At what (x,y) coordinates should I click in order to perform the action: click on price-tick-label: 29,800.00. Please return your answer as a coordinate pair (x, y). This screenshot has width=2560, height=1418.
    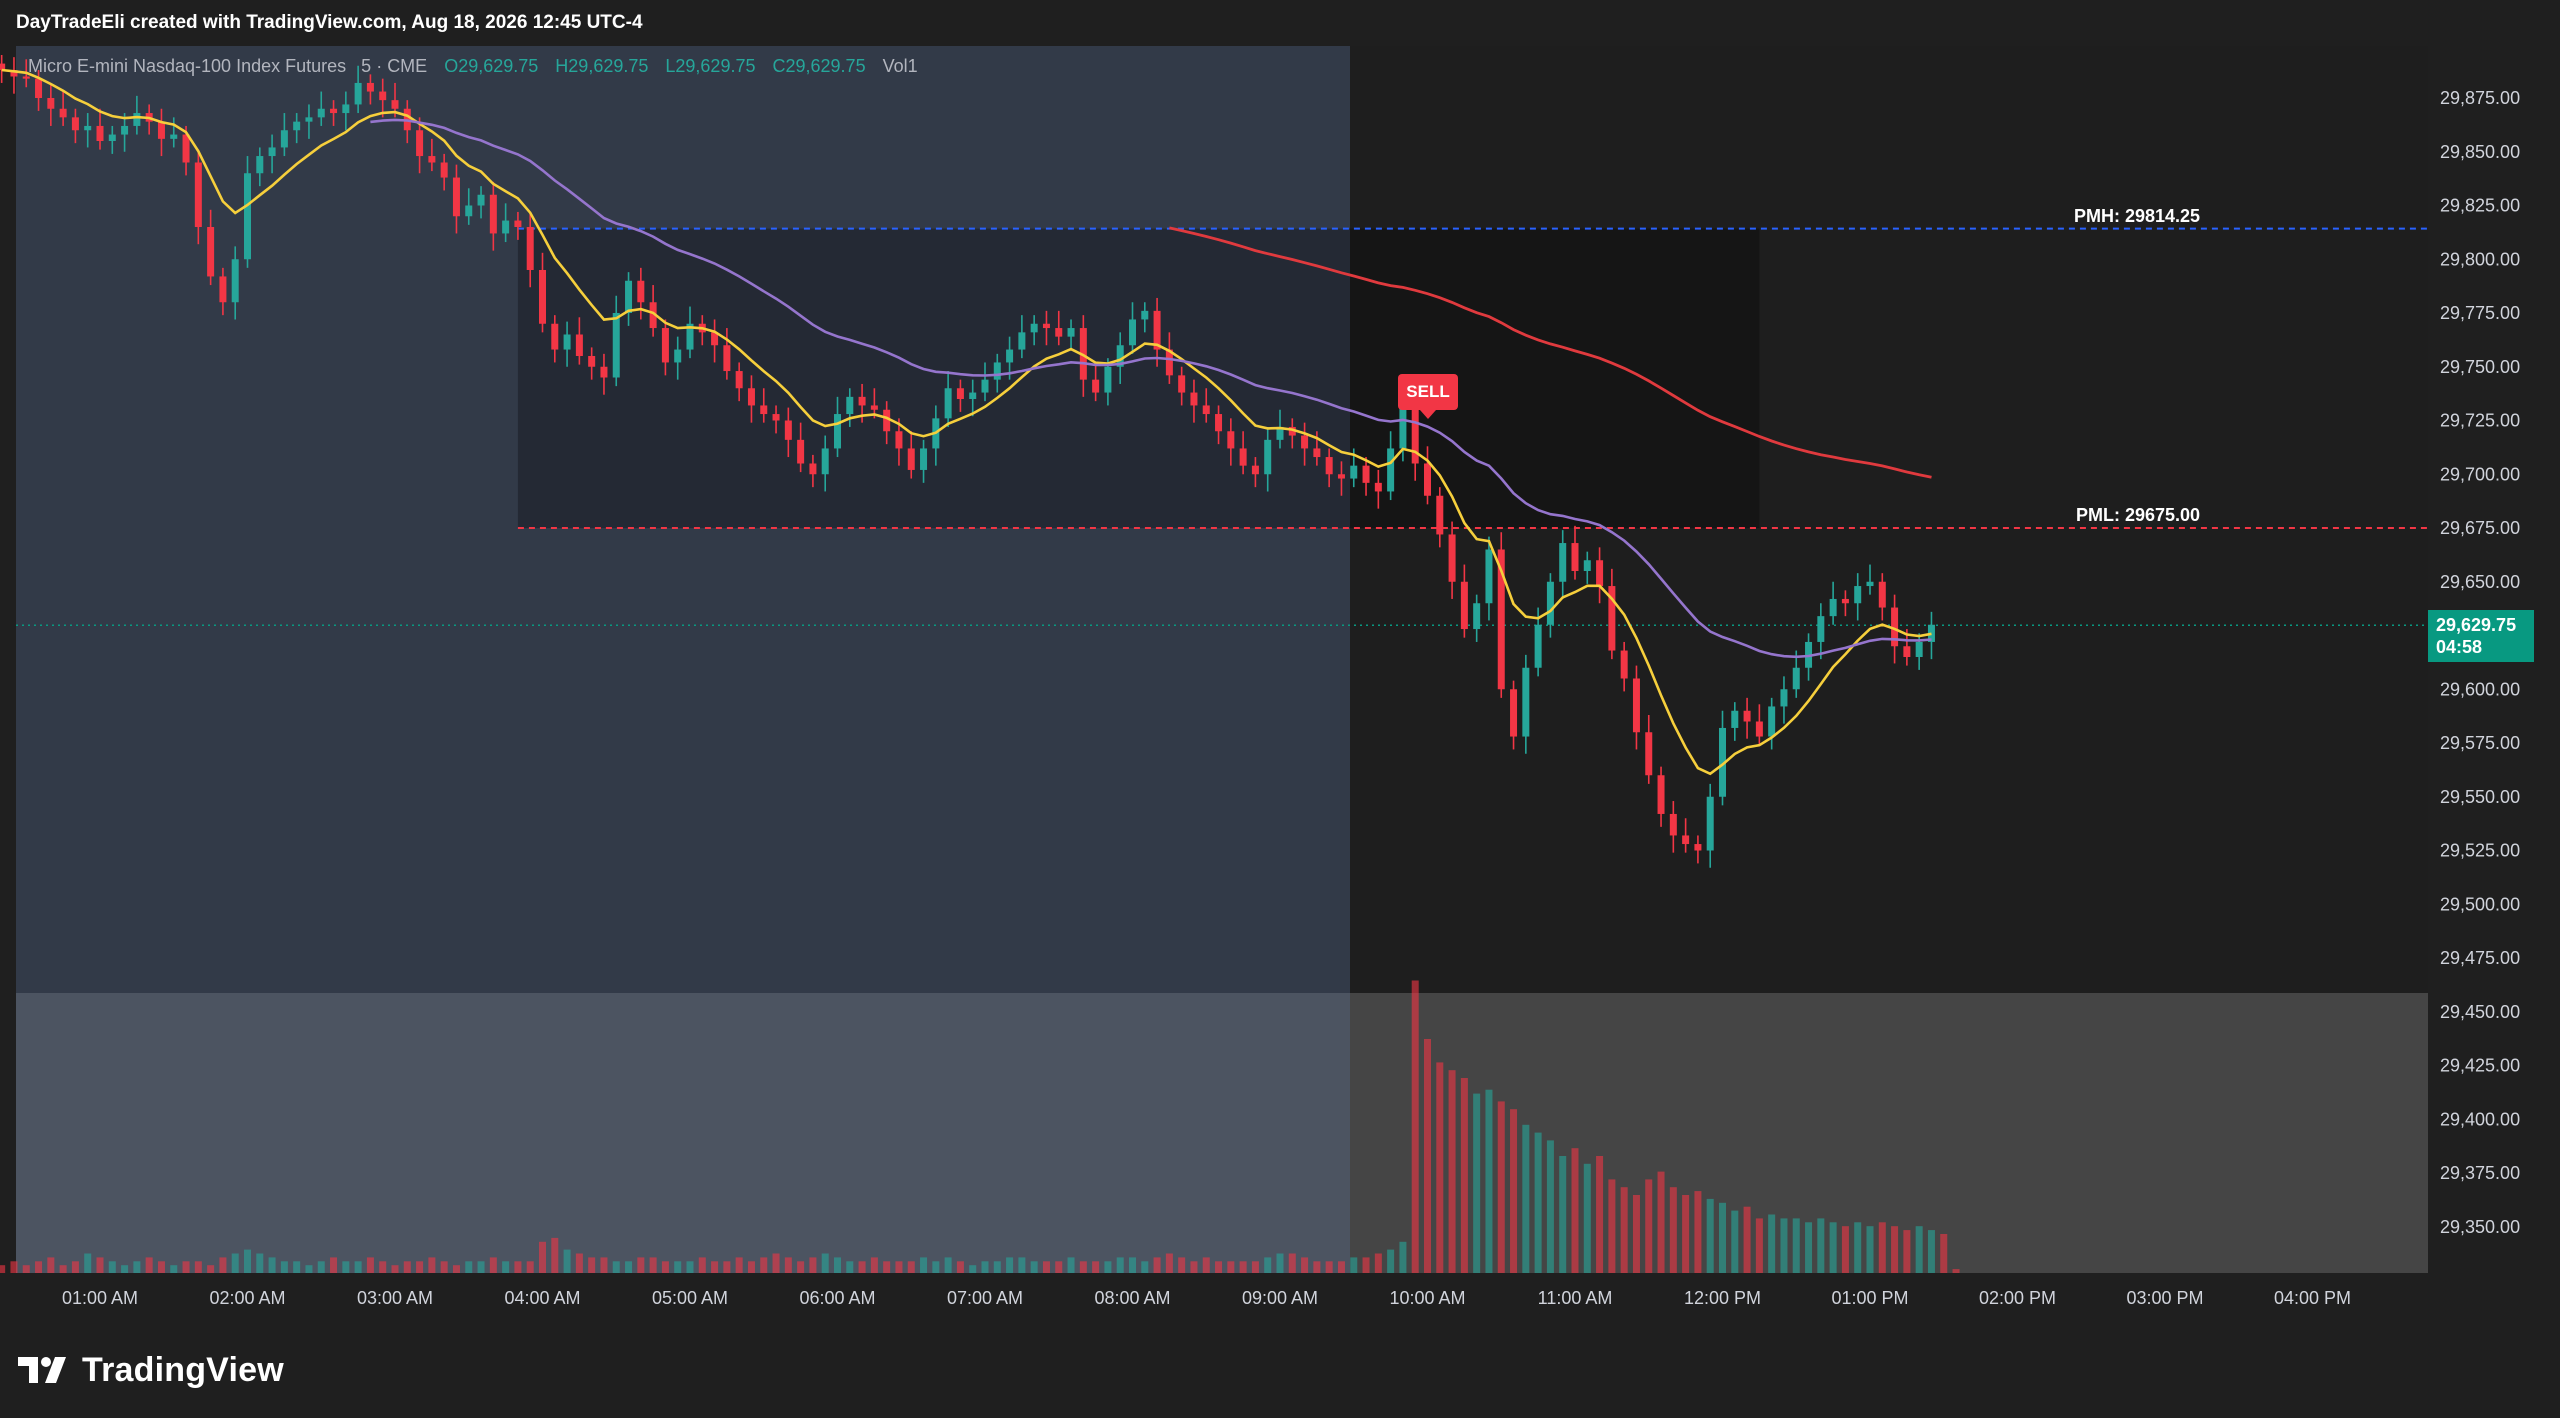
    Looking at the image, I should click on (2480, 259).